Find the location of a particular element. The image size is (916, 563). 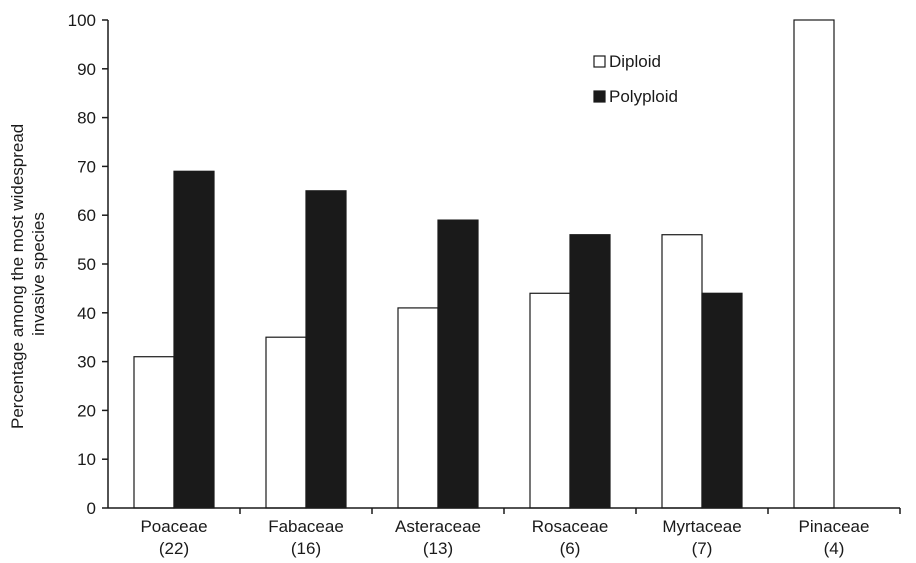

y-tick-label: 40 is located at coordinates (86, 313).